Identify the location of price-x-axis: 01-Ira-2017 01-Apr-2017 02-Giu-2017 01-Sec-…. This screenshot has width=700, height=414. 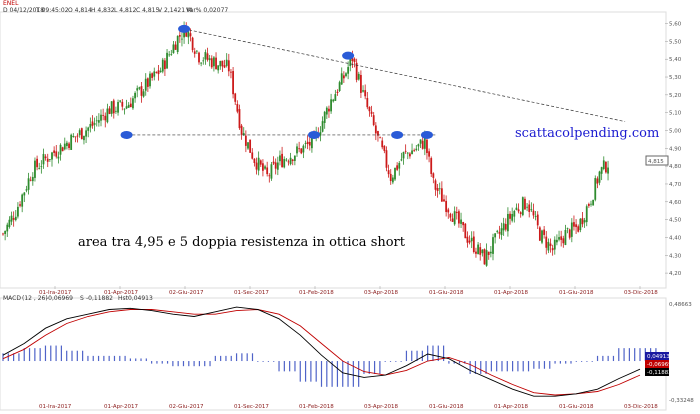
(348, 291).